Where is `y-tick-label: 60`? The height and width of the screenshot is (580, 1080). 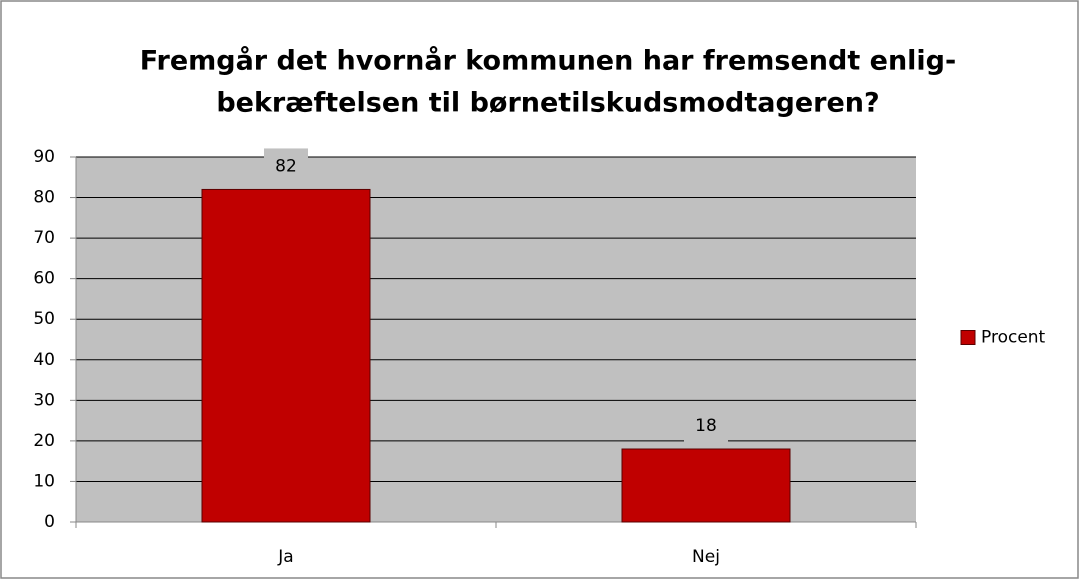 y-tick-label: 60 is located at coordinates (44, 279).